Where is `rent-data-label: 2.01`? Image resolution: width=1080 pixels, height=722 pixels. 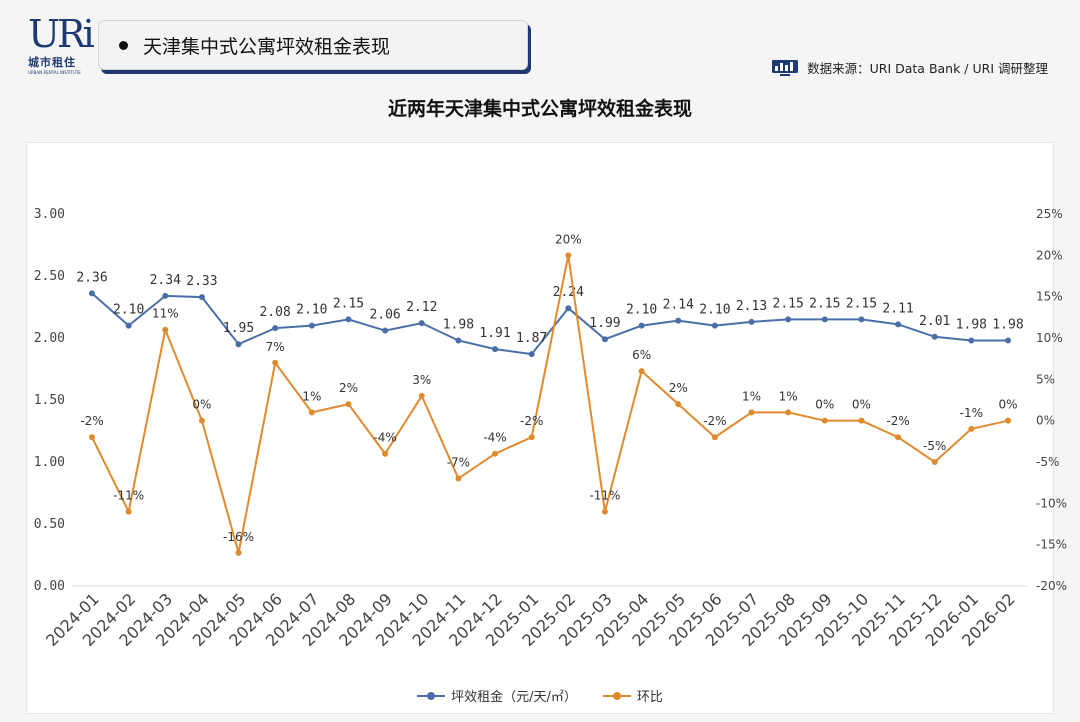
rent-data-label: 2.01 is located at coordinates (934, 321).